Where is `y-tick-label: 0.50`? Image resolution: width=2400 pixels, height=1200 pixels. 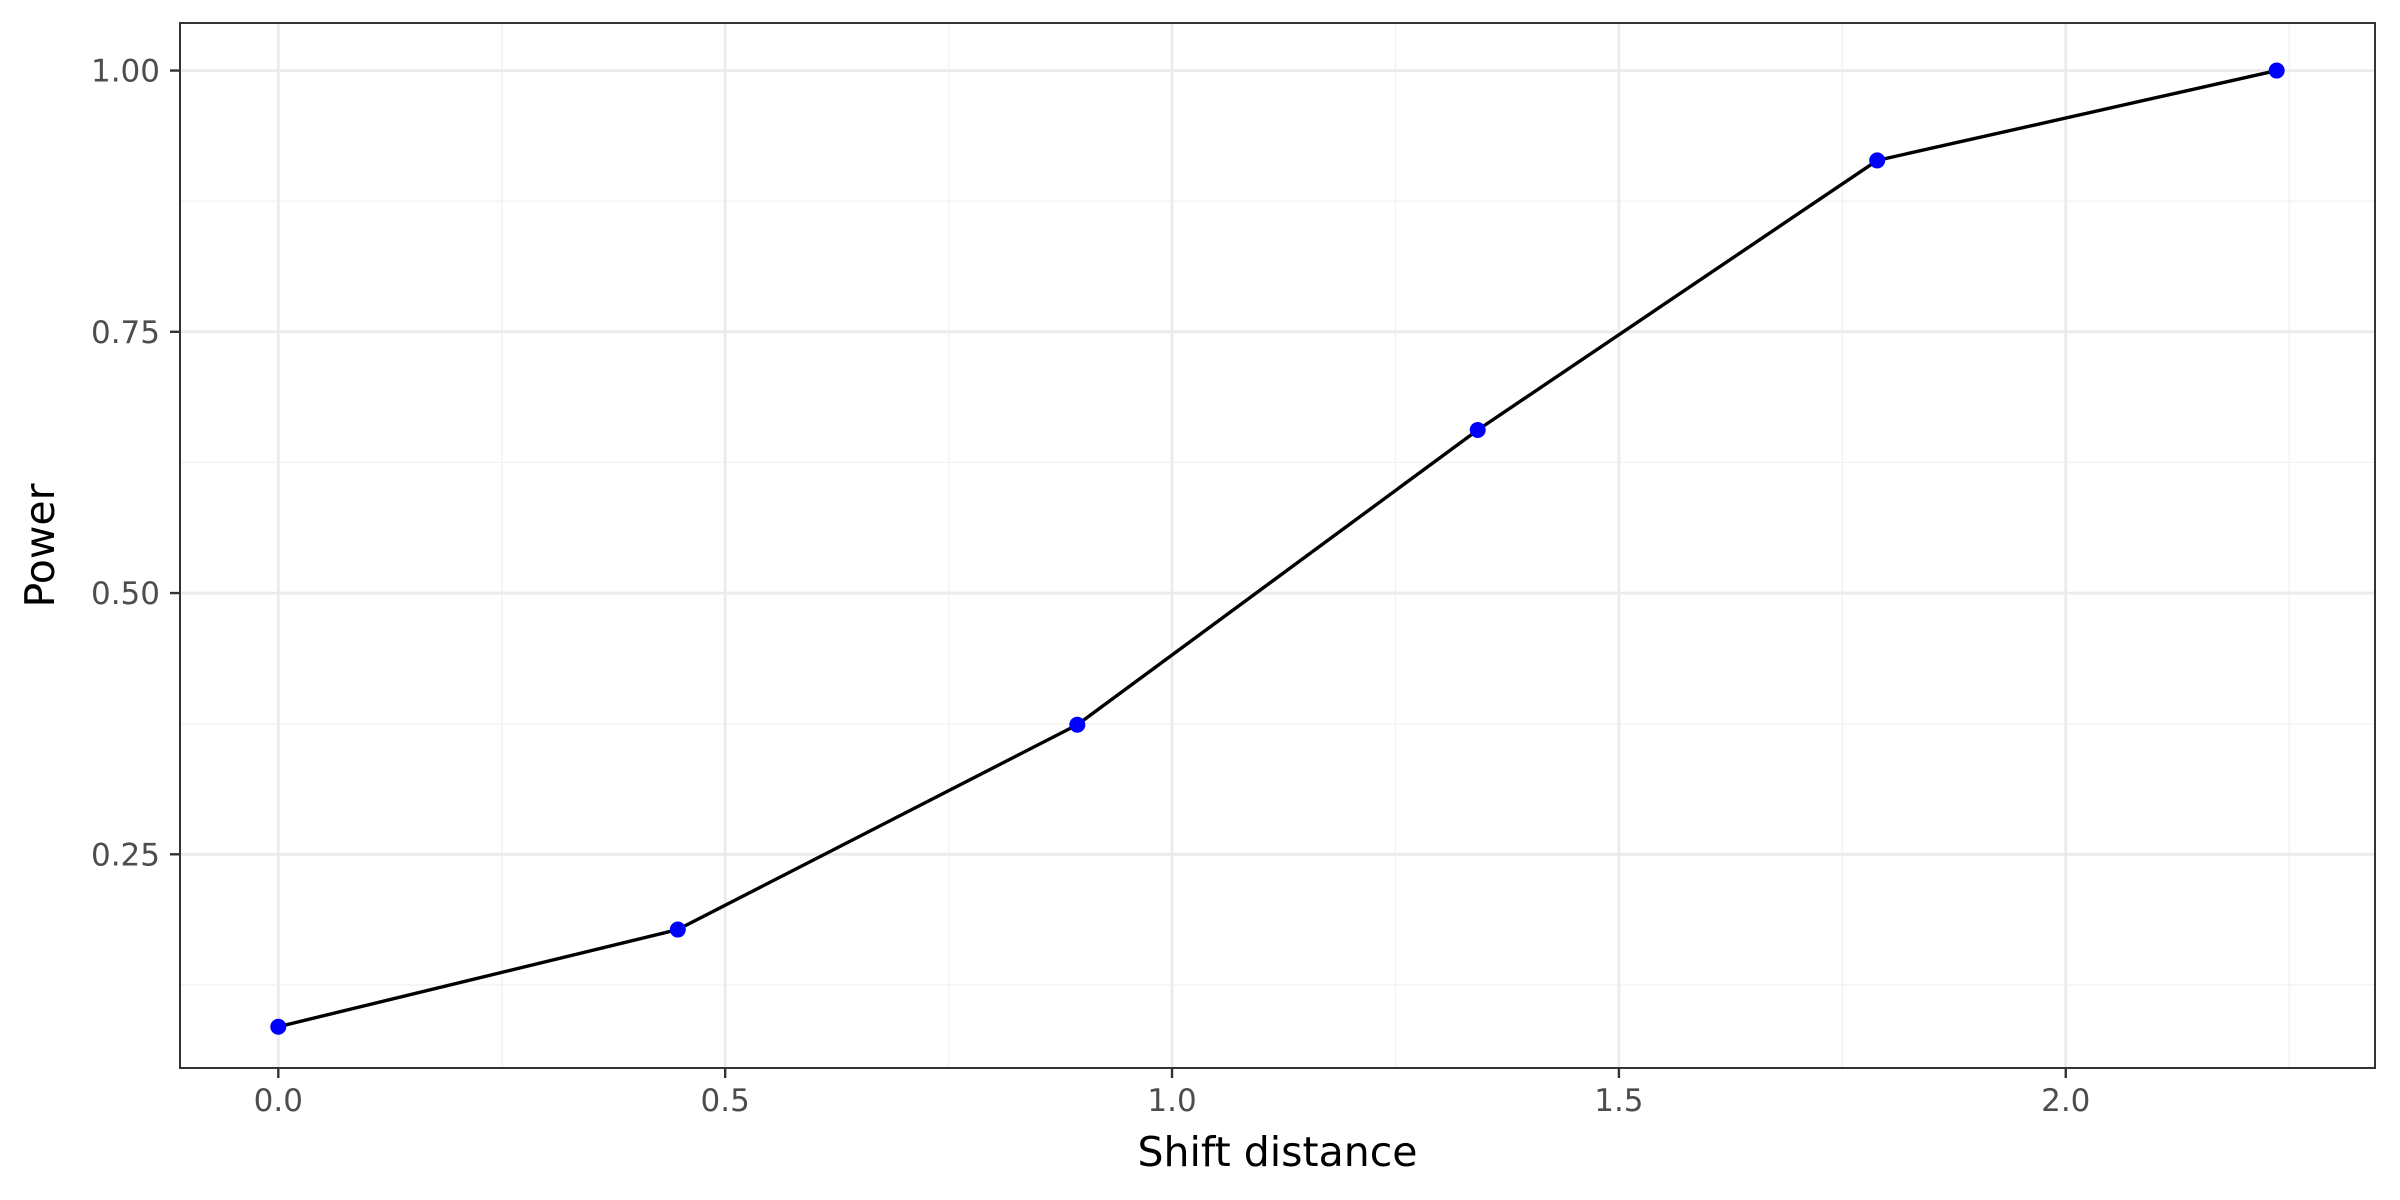
y-tick-label: 0.50 is located at coordinates (125, 594).